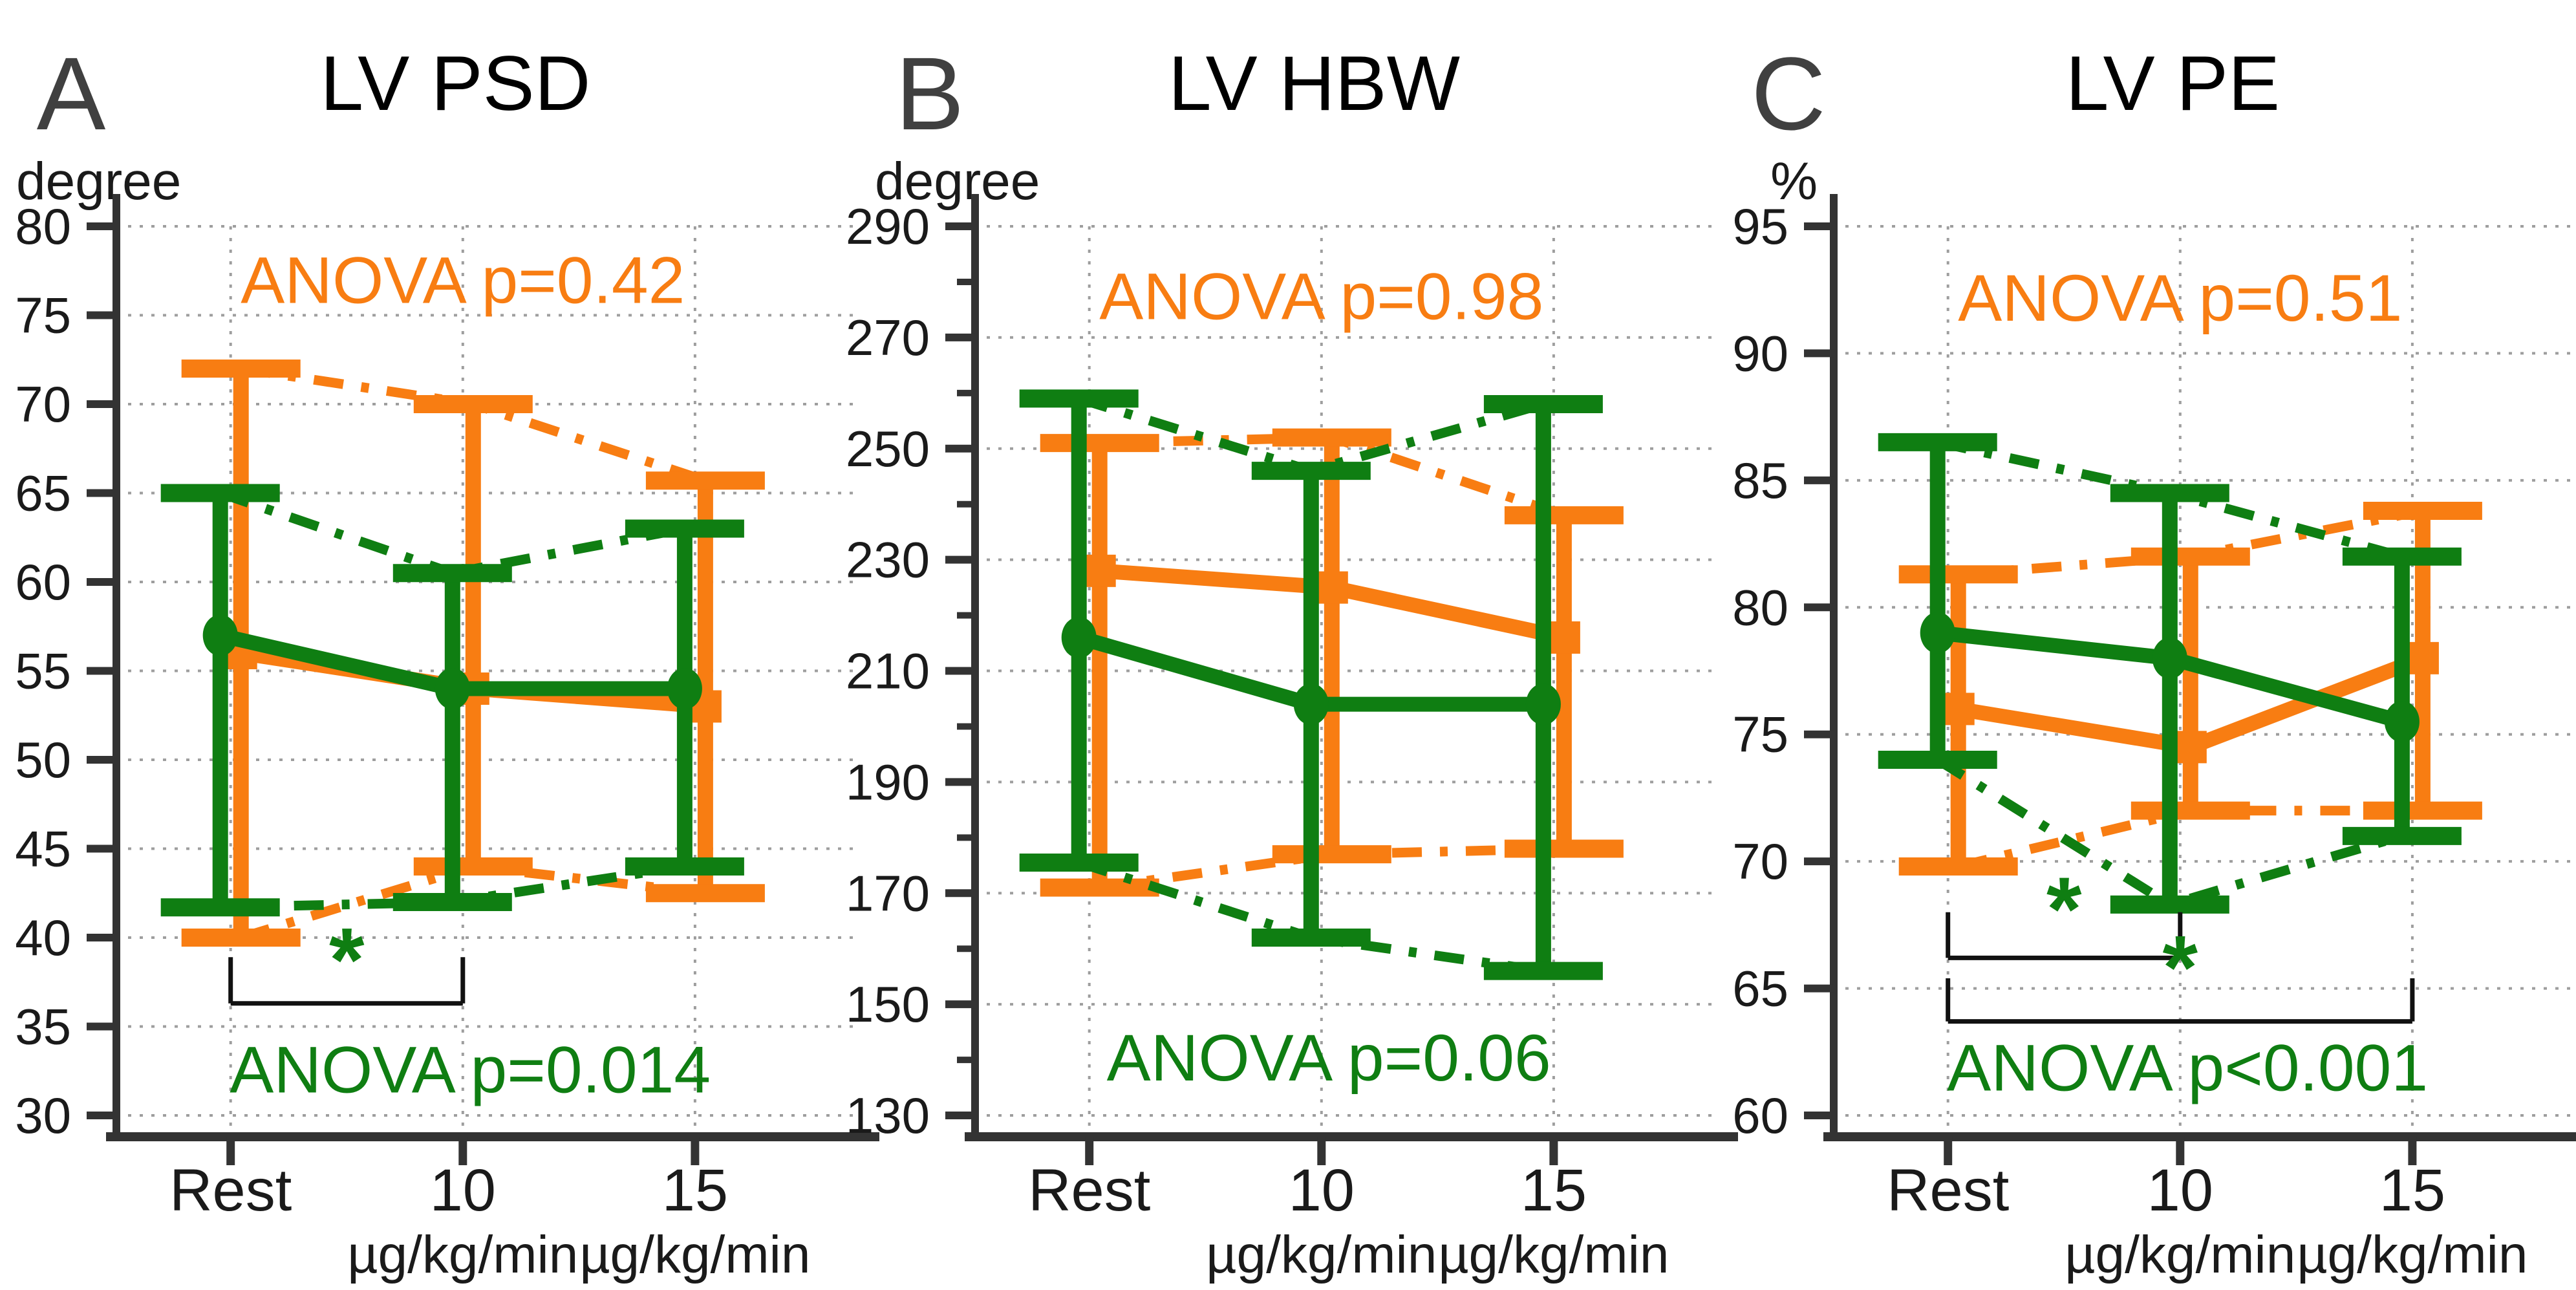 This screenshot has height=1290, width=2576. What do you see at coordinates (888, 226) in the screenshot?
I see `y-tick-label: 290` at bounding box center [888, 226].